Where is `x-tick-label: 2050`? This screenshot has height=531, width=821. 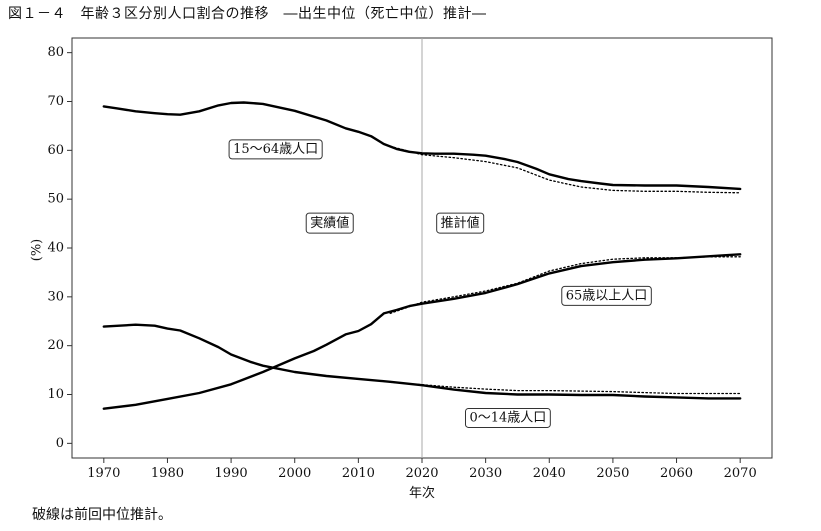 x-tick-label: 2050 is located at coordinates (612, 473).